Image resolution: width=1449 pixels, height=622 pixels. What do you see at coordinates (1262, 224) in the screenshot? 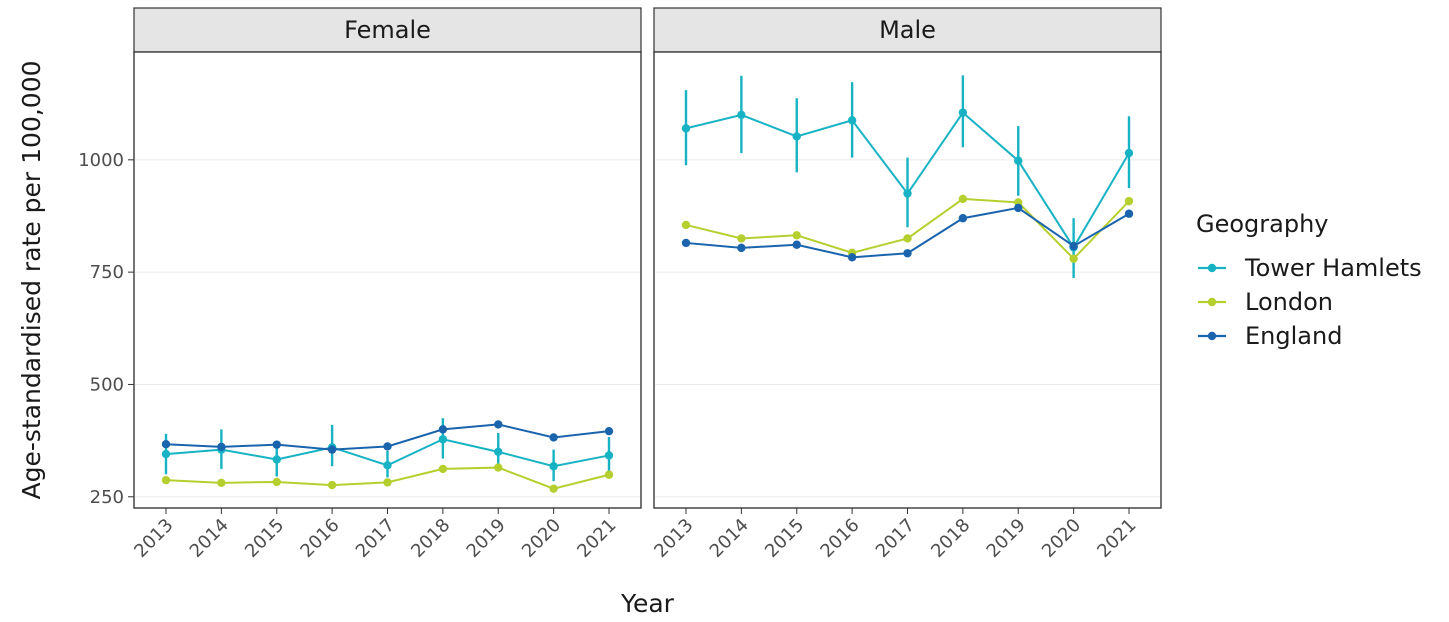
I see `legend-title: Geography` at bounding box center [1262, 224].